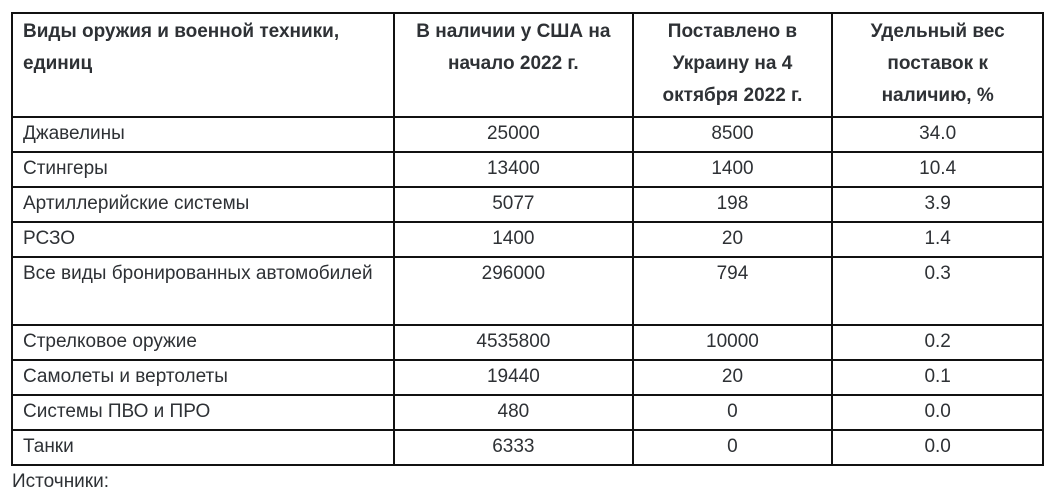 This screenshot has height=498, width=1054. Describe the element at coordinates (513, 342) in the screenshot. I see `cell-us-stock: 4535800` at that location.